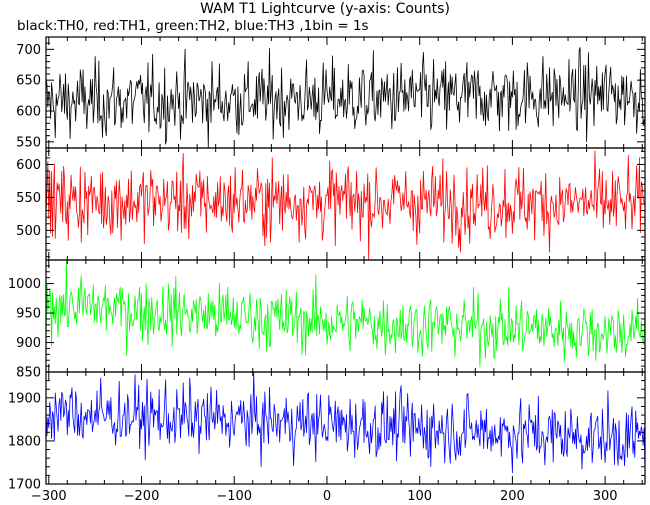 The height and width of the screenshot is (505, 650). I want to click on x-tick-label: 200, so click(512, 496).